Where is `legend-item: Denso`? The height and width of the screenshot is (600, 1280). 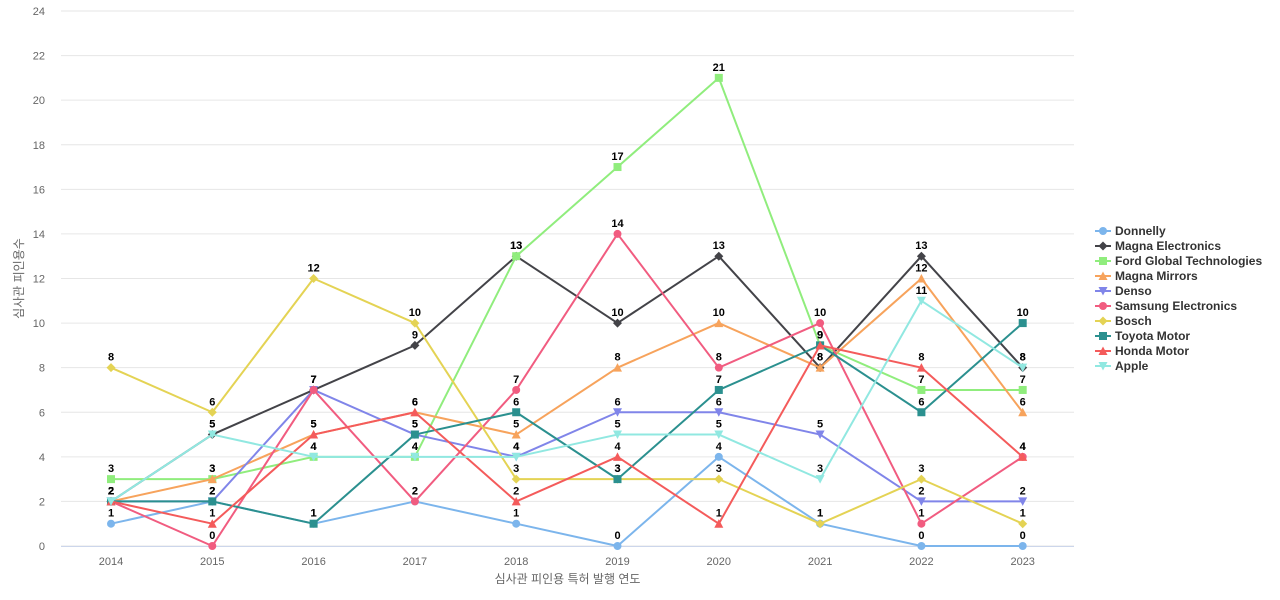 legend-item: Denso is located at coordinates (1123, 291).